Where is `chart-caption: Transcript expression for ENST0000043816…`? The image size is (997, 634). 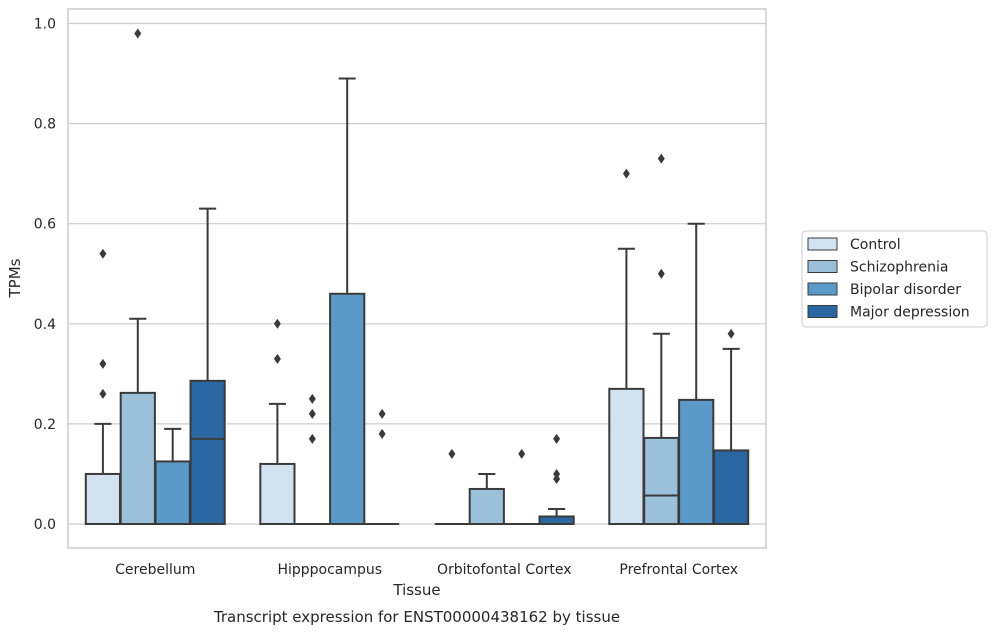
chart-caption: Transcript expression for ENST0000043816… is located at coordinates (416, 617).